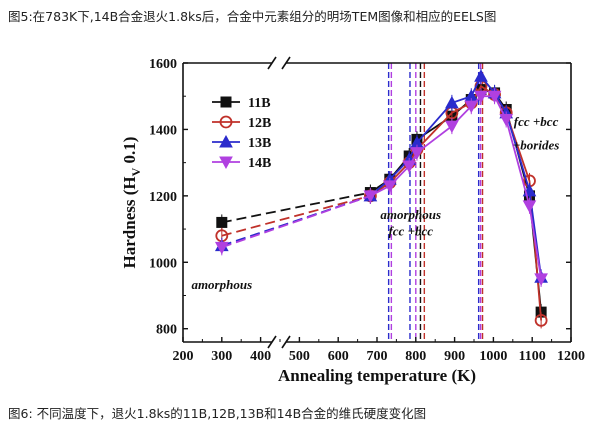 The width and height of the screenshot is (603, 437). Describe the element at coordinates (241, 103) in the screenshot. I see `legend-item-11B: 11B` at that location.